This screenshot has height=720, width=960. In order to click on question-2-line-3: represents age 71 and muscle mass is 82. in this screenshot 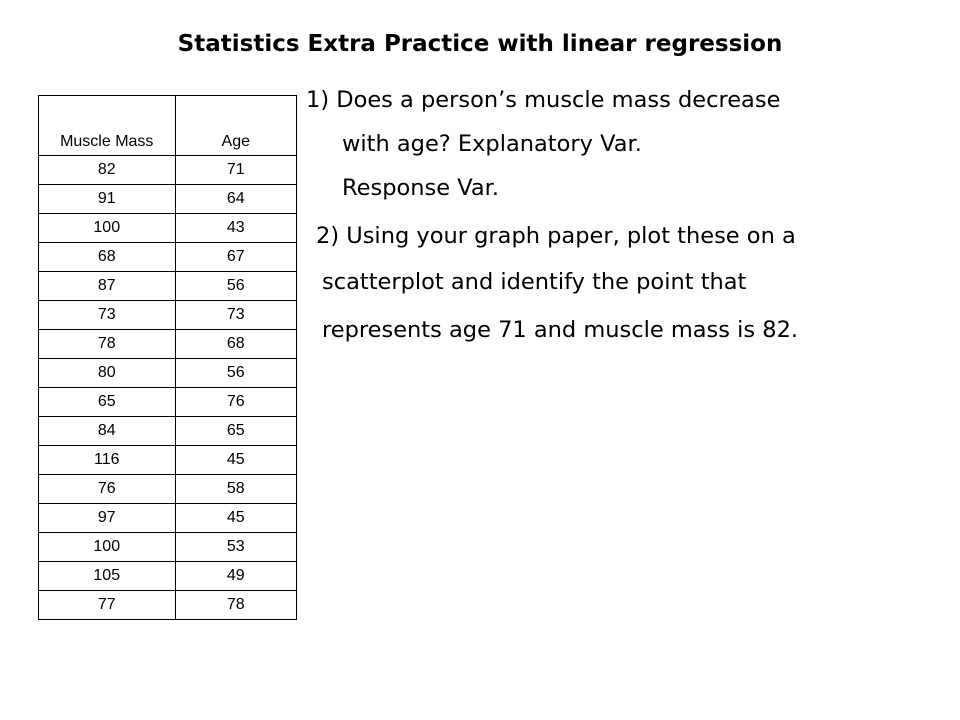, I will do `click(560, 330)`.